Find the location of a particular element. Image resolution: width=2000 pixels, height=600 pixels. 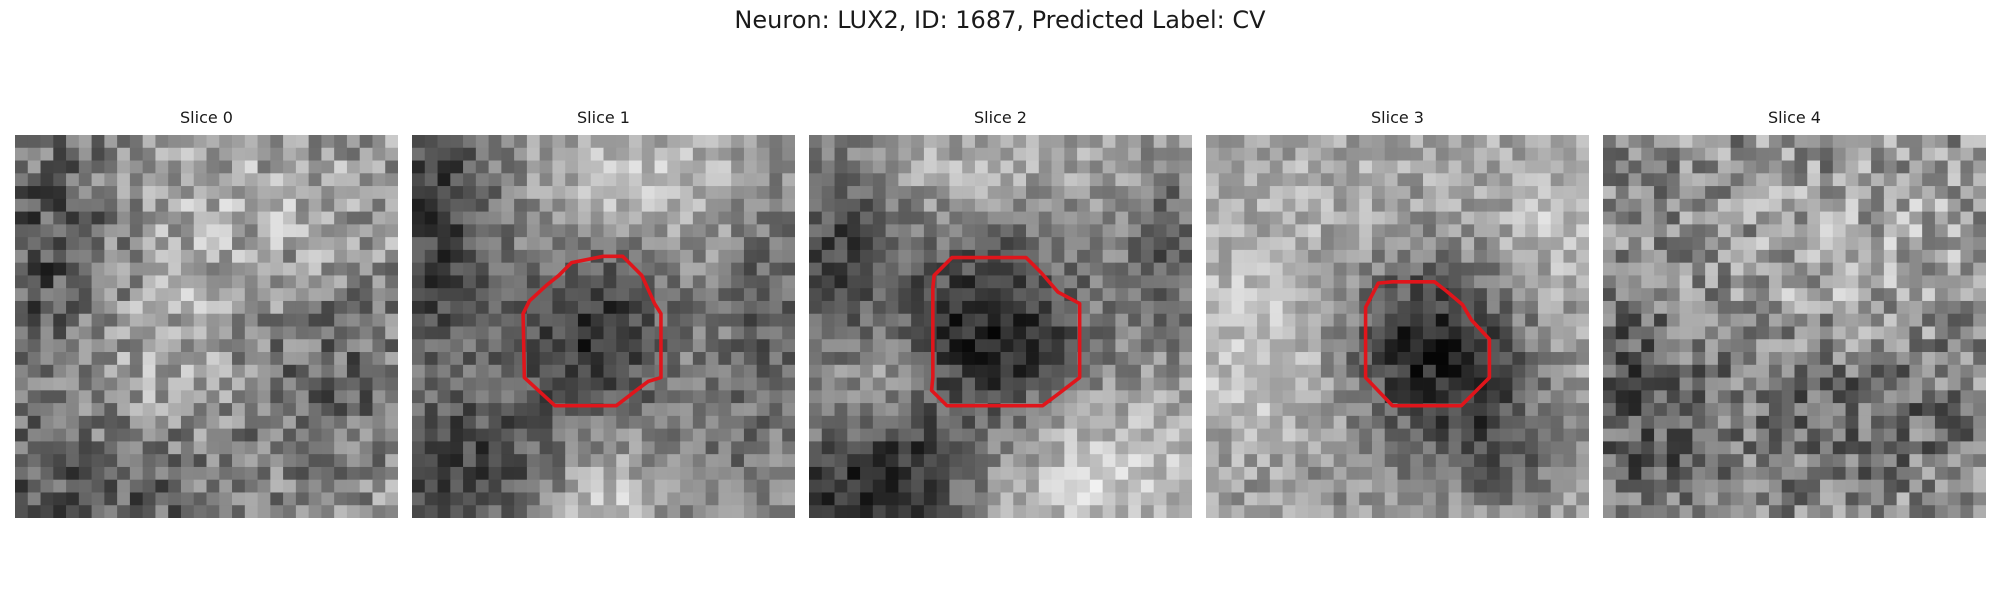

slice-4-image is located at coordinates (1794, 326).